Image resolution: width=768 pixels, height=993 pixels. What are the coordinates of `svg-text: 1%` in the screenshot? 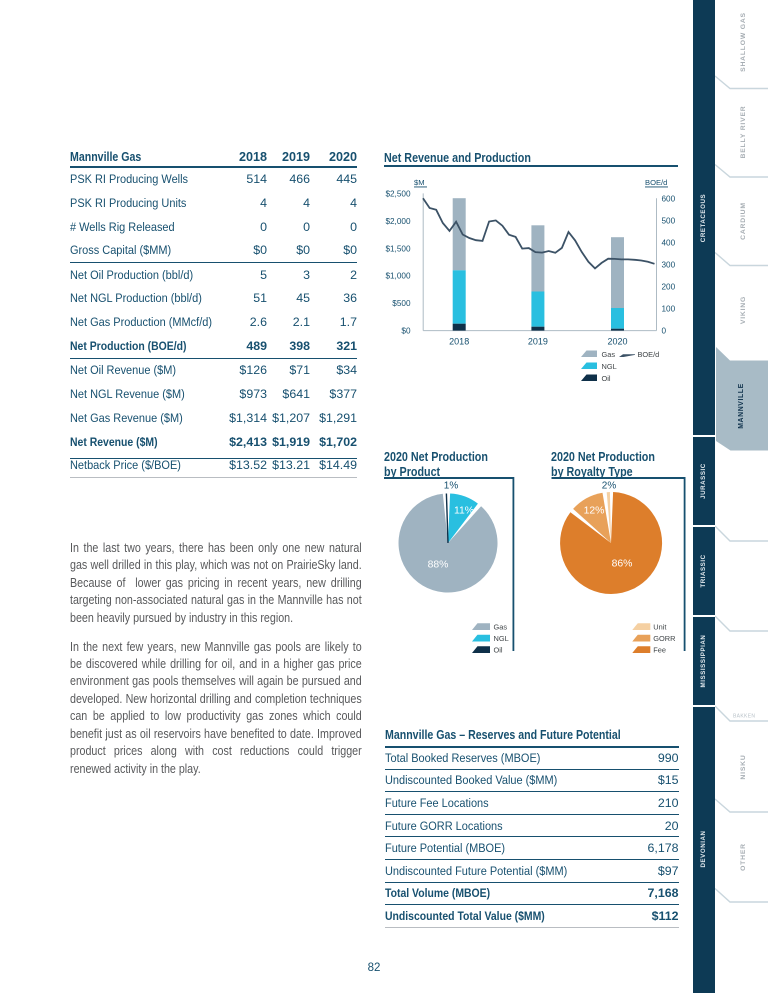 It's located at (451, 486).